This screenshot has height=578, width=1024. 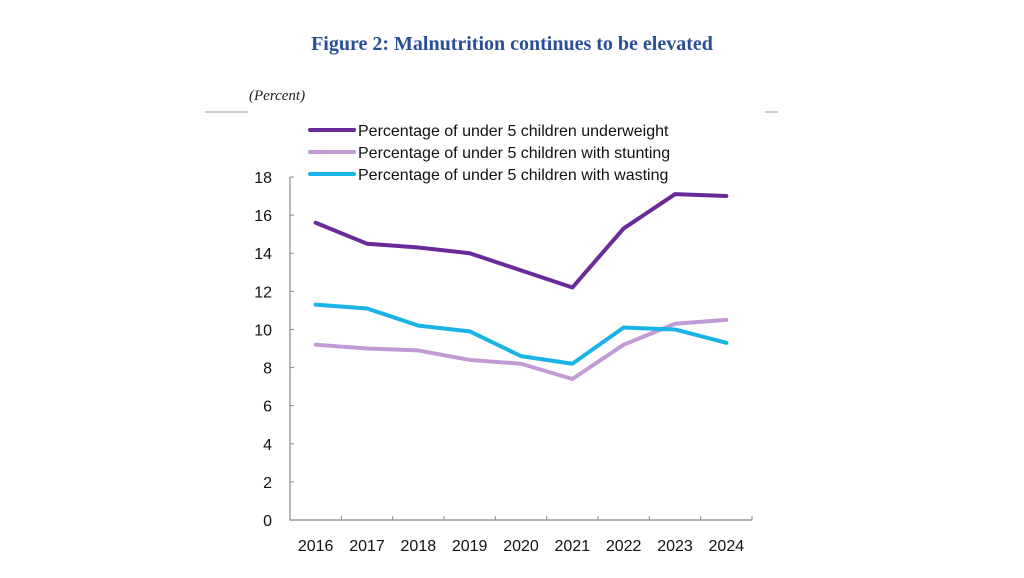 What do you see at coordinates (263, 330) in the screenshot?
I see `y-tick-label: 10` at bounding box center [263, 330].